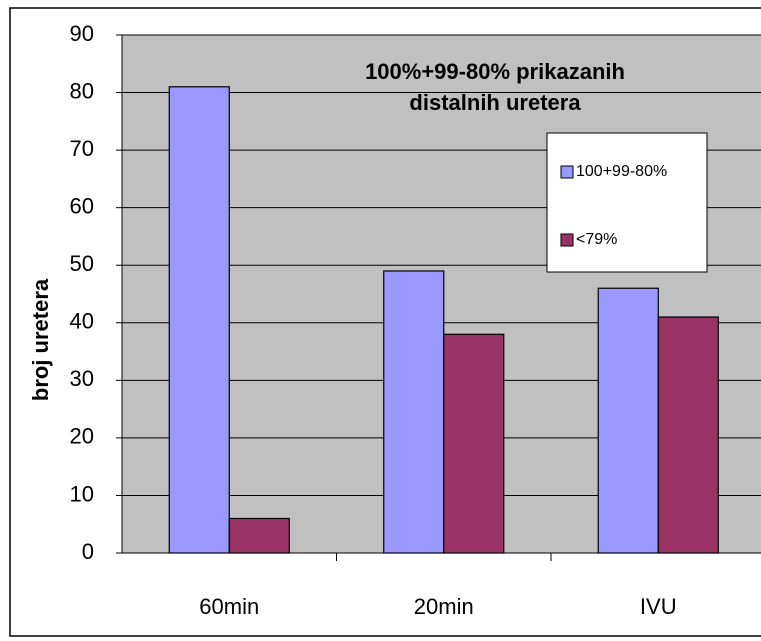 This screenshot has width=761, height=641. I want to click on chart-title: 100%+99-80% prikazanih distalnih uretera, so click(495, 87).